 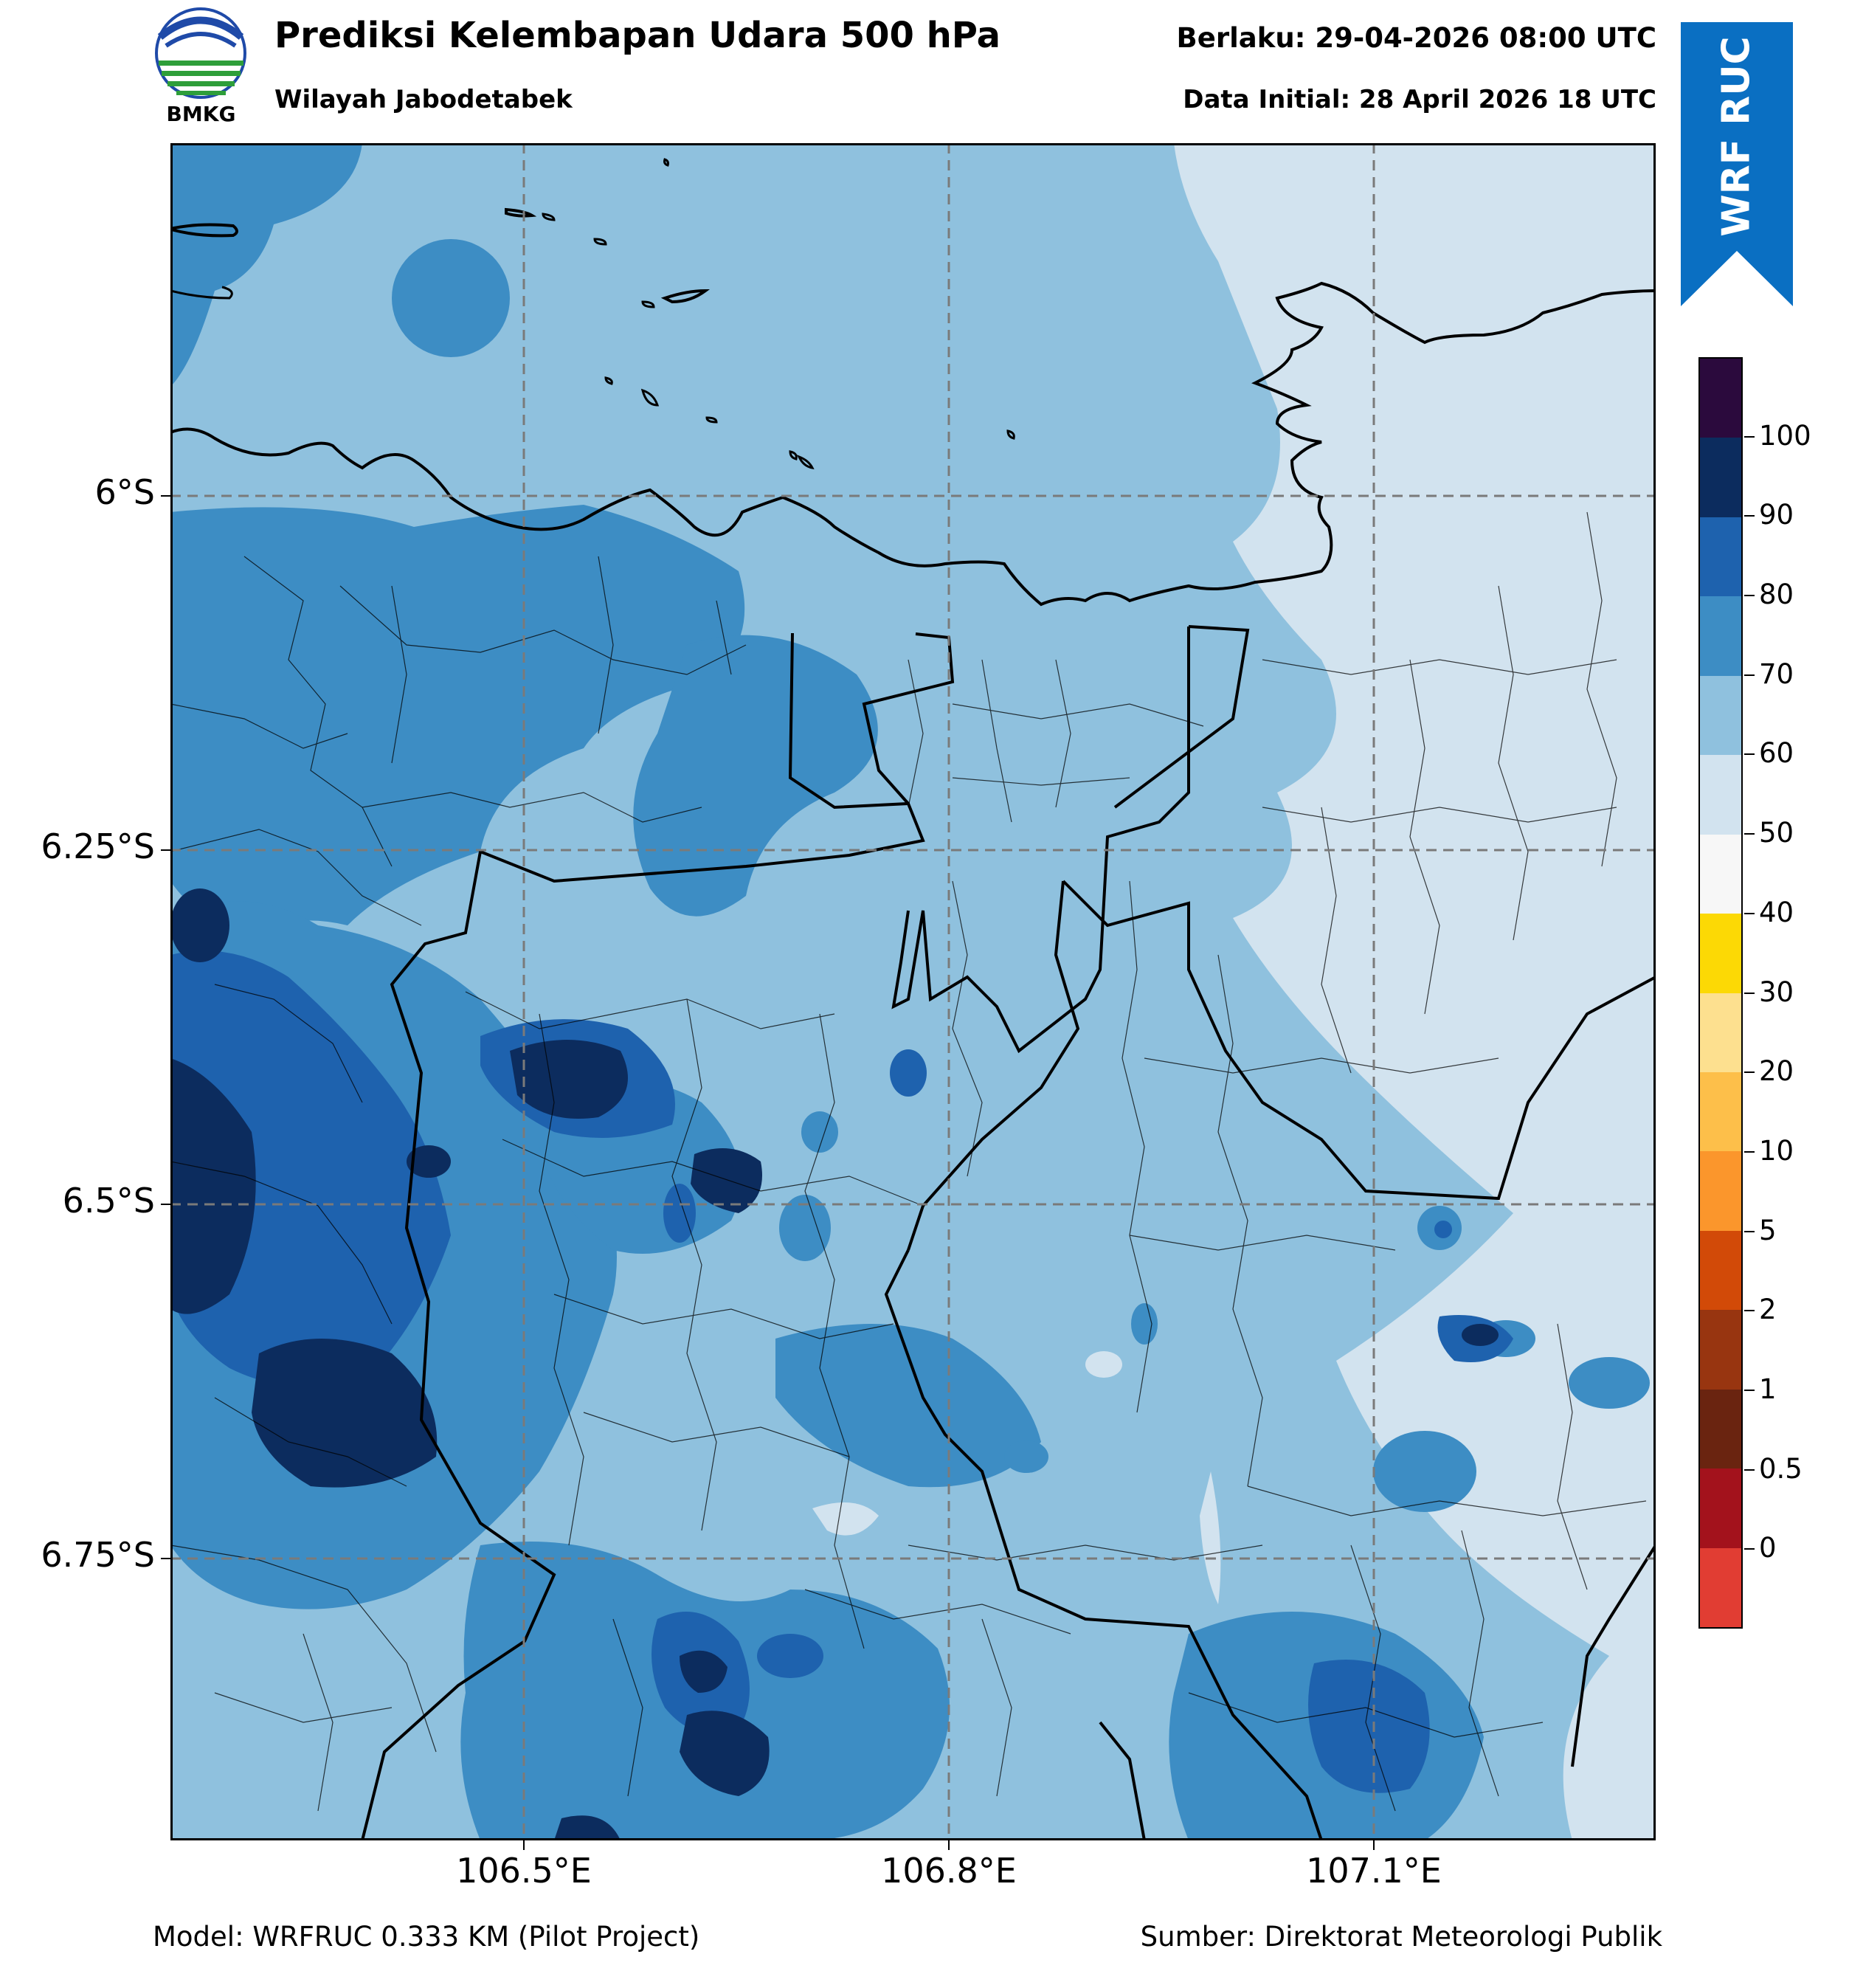 I want to click on colorbar-label: 2, so click(x=1768, y=1310).